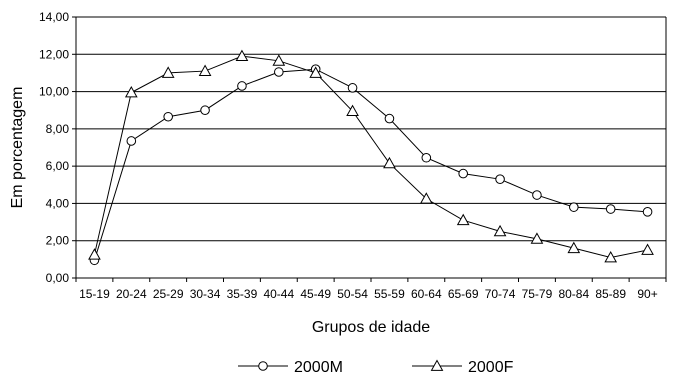  Describe the element at coordinates (463, 367) in the screenshot. I see `legend-item-2000f: 2000F` at that location.